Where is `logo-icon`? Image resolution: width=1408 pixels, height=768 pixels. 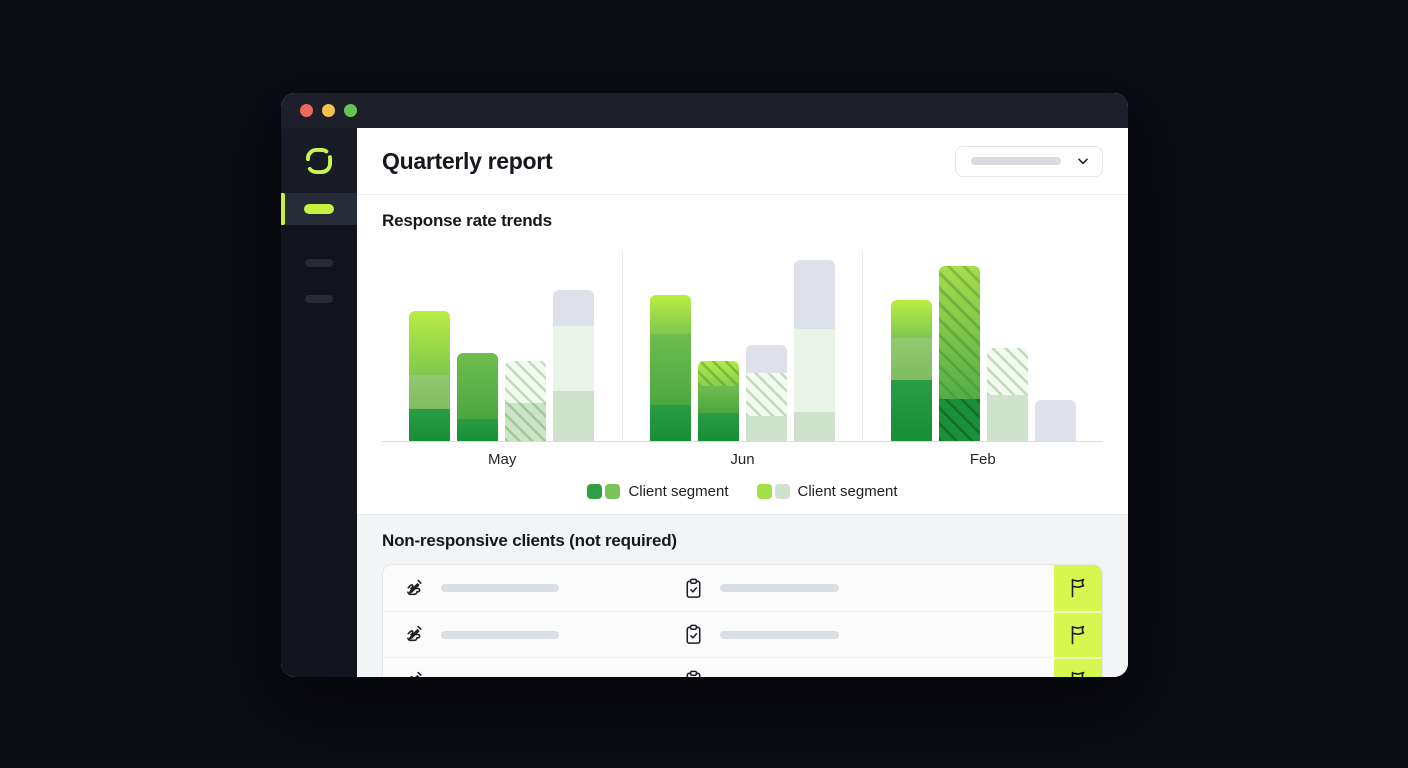
logo-icon is located at coordinates (319, 160).